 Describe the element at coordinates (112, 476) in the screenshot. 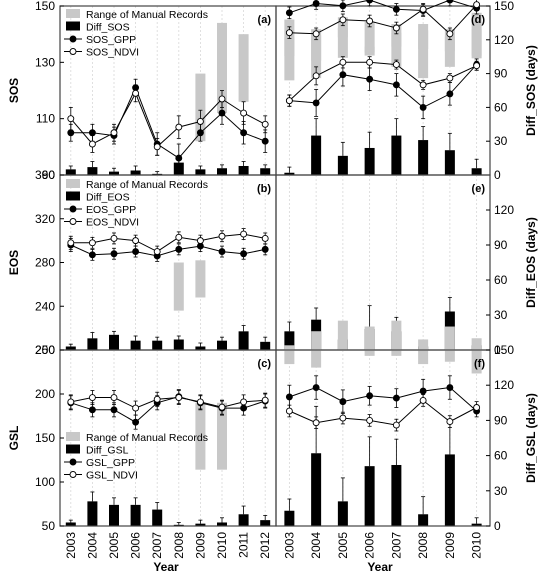

I see `legend-label: GSL_NDVI` at that location.